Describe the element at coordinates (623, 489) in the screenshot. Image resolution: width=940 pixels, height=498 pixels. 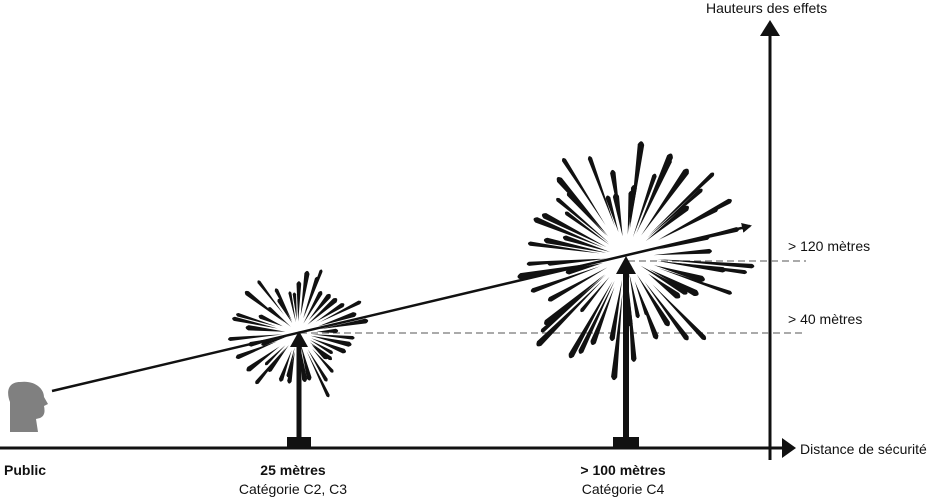
I see `firework-2-category: Catégorie C4` at that location.